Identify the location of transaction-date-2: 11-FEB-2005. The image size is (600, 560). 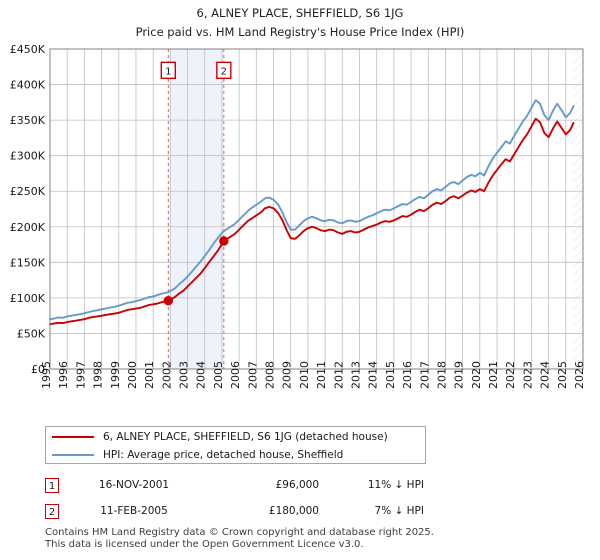
(134, 511).